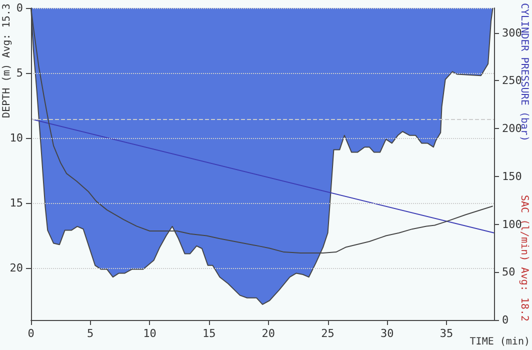 The image size is (532, 350). Describe the element at coordinates (16, 203) in the screenshot. I see `y-tick-label: 15` at that location.